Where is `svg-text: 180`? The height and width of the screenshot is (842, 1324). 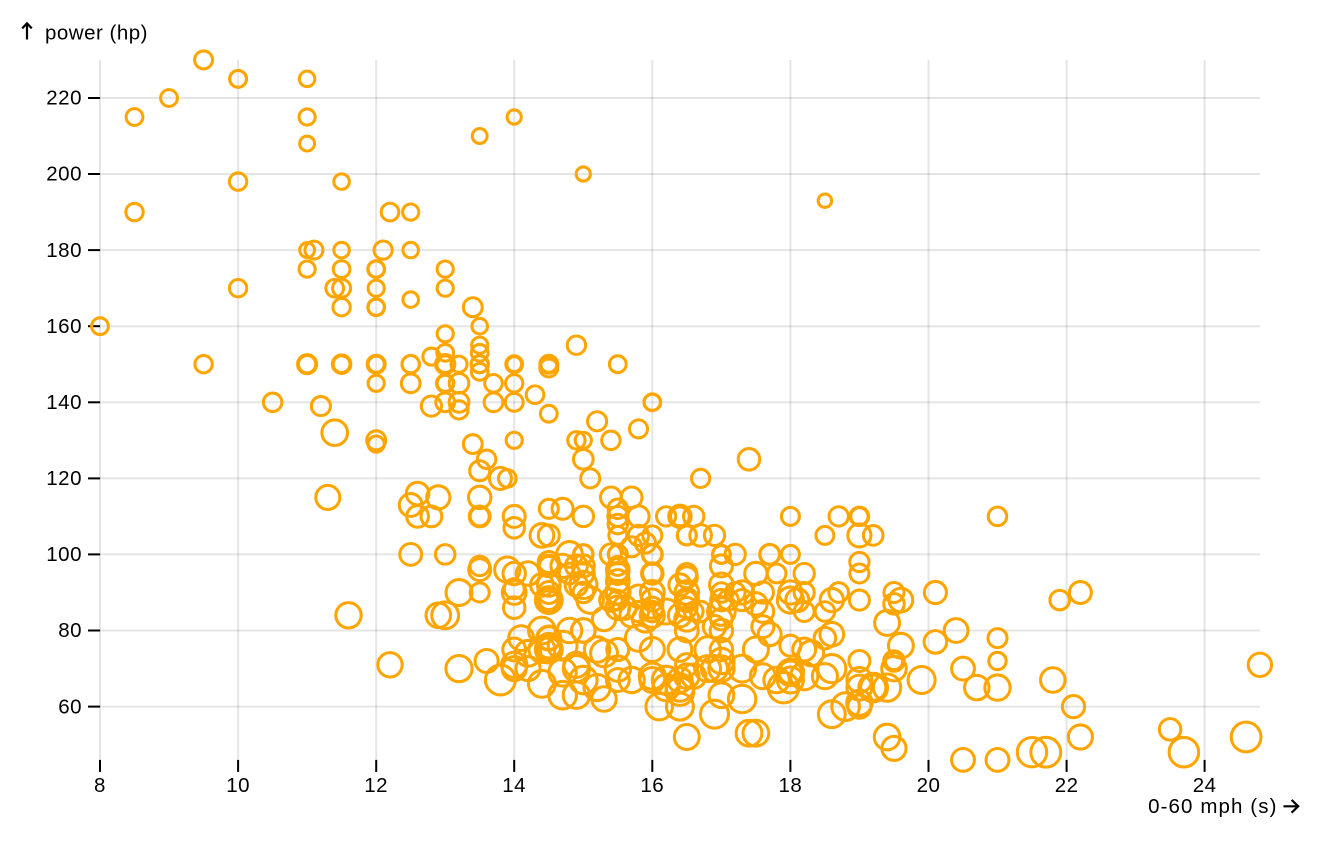 svg-text: 180 is located at coordinates (64, 250).